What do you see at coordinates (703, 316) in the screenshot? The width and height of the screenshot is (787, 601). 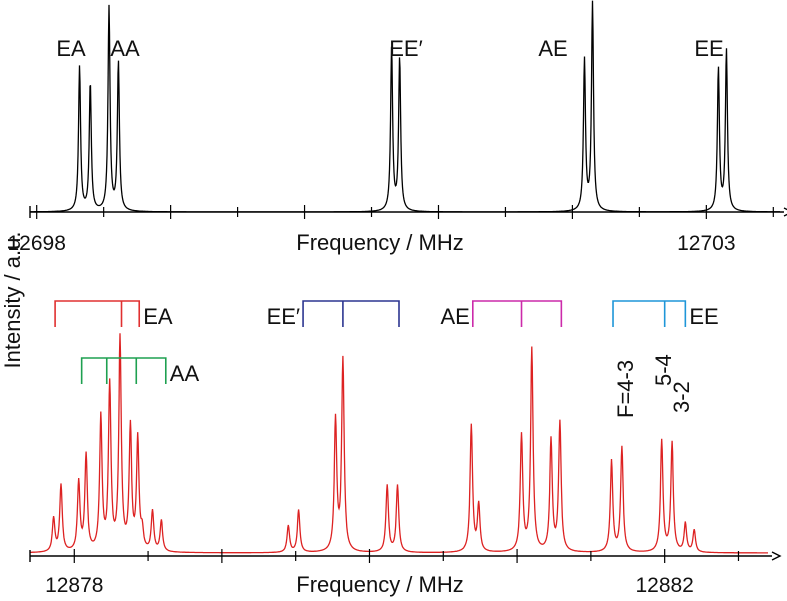 I see `bracket-label-ee: EE` at bounding box center [703, 316].